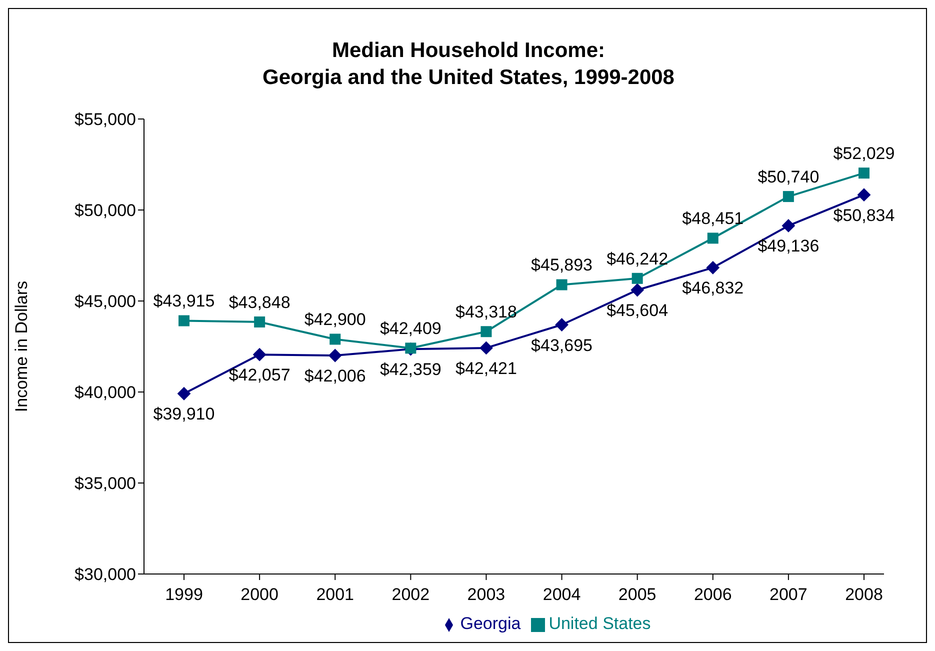  I want to click on y-tick-label: $30,000, so click(105, 574).